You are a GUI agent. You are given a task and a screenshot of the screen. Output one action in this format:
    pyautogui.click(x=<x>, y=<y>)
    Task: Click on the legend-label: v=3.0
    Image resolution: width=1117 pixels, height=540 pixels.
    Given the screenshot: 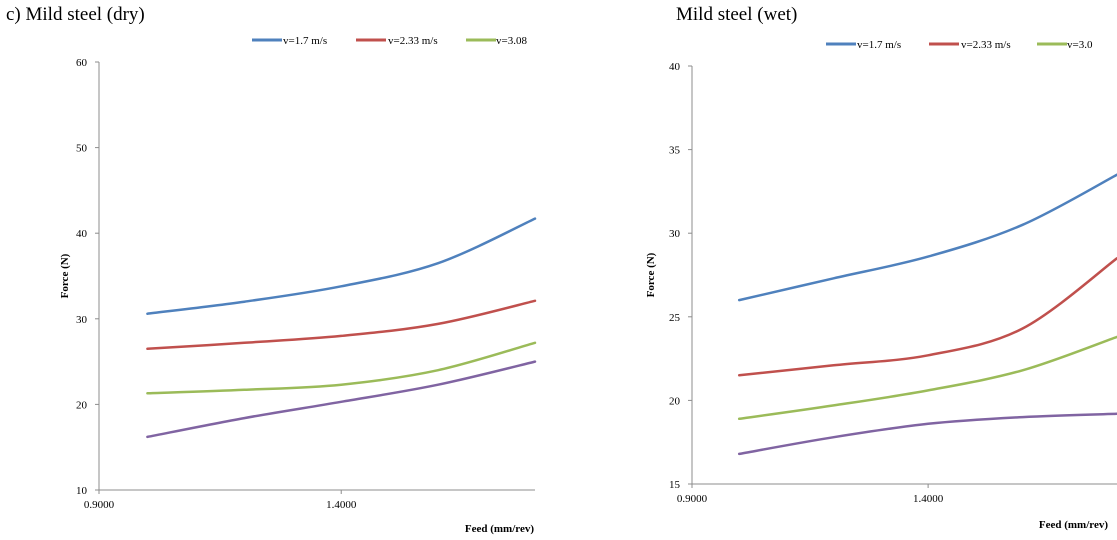 What is the action you would take?
    pyautogui.click(x=1080, y=45)
    